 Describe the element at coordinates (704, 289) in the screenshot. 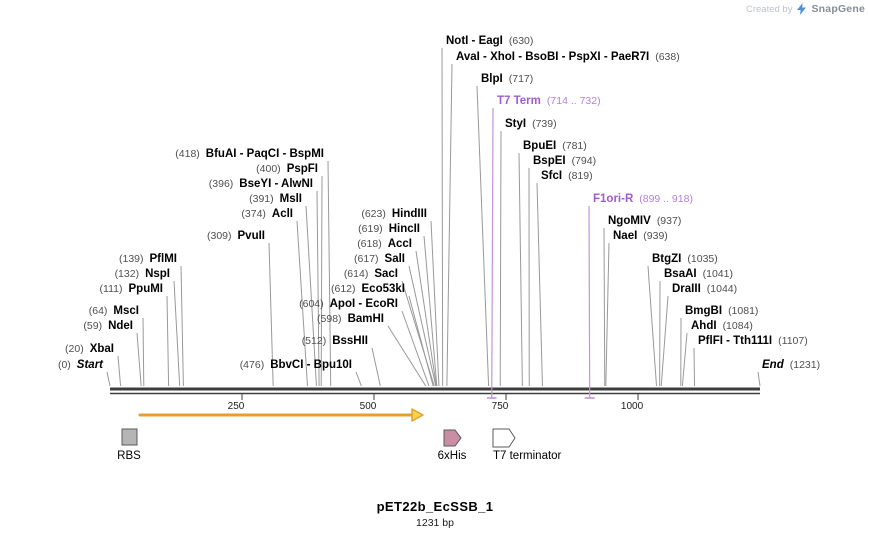

I see `site-label-draiii: DraIII (1044)` at that location.